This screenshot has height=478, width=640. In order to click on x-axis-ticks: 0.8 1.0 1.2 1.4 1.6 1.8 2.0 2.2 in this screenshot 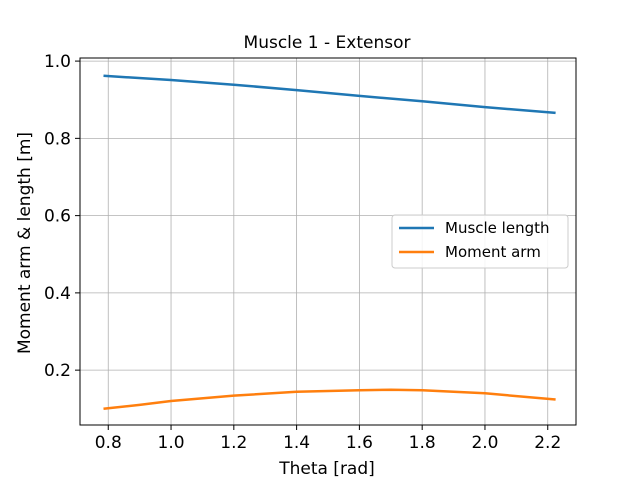, I will do `click(328, 439)`.